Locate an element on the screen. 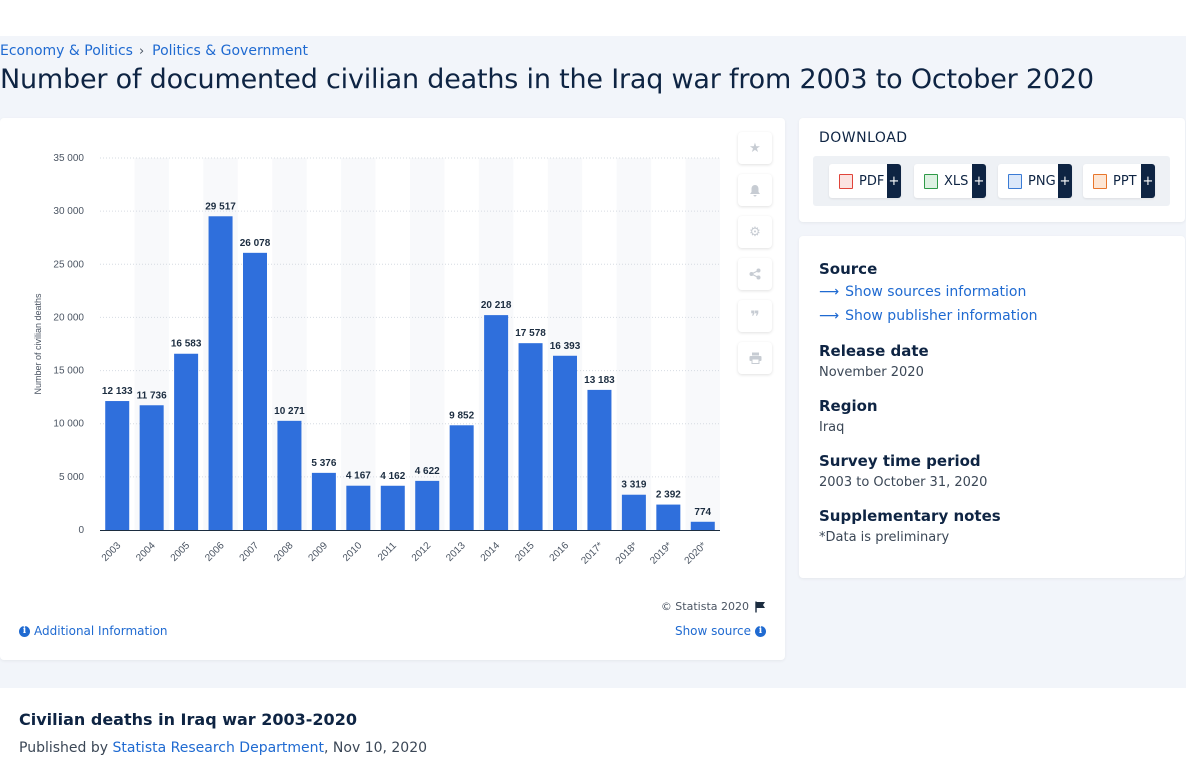  download-pdf-button: PDF + is located at coordinates (865, 181).